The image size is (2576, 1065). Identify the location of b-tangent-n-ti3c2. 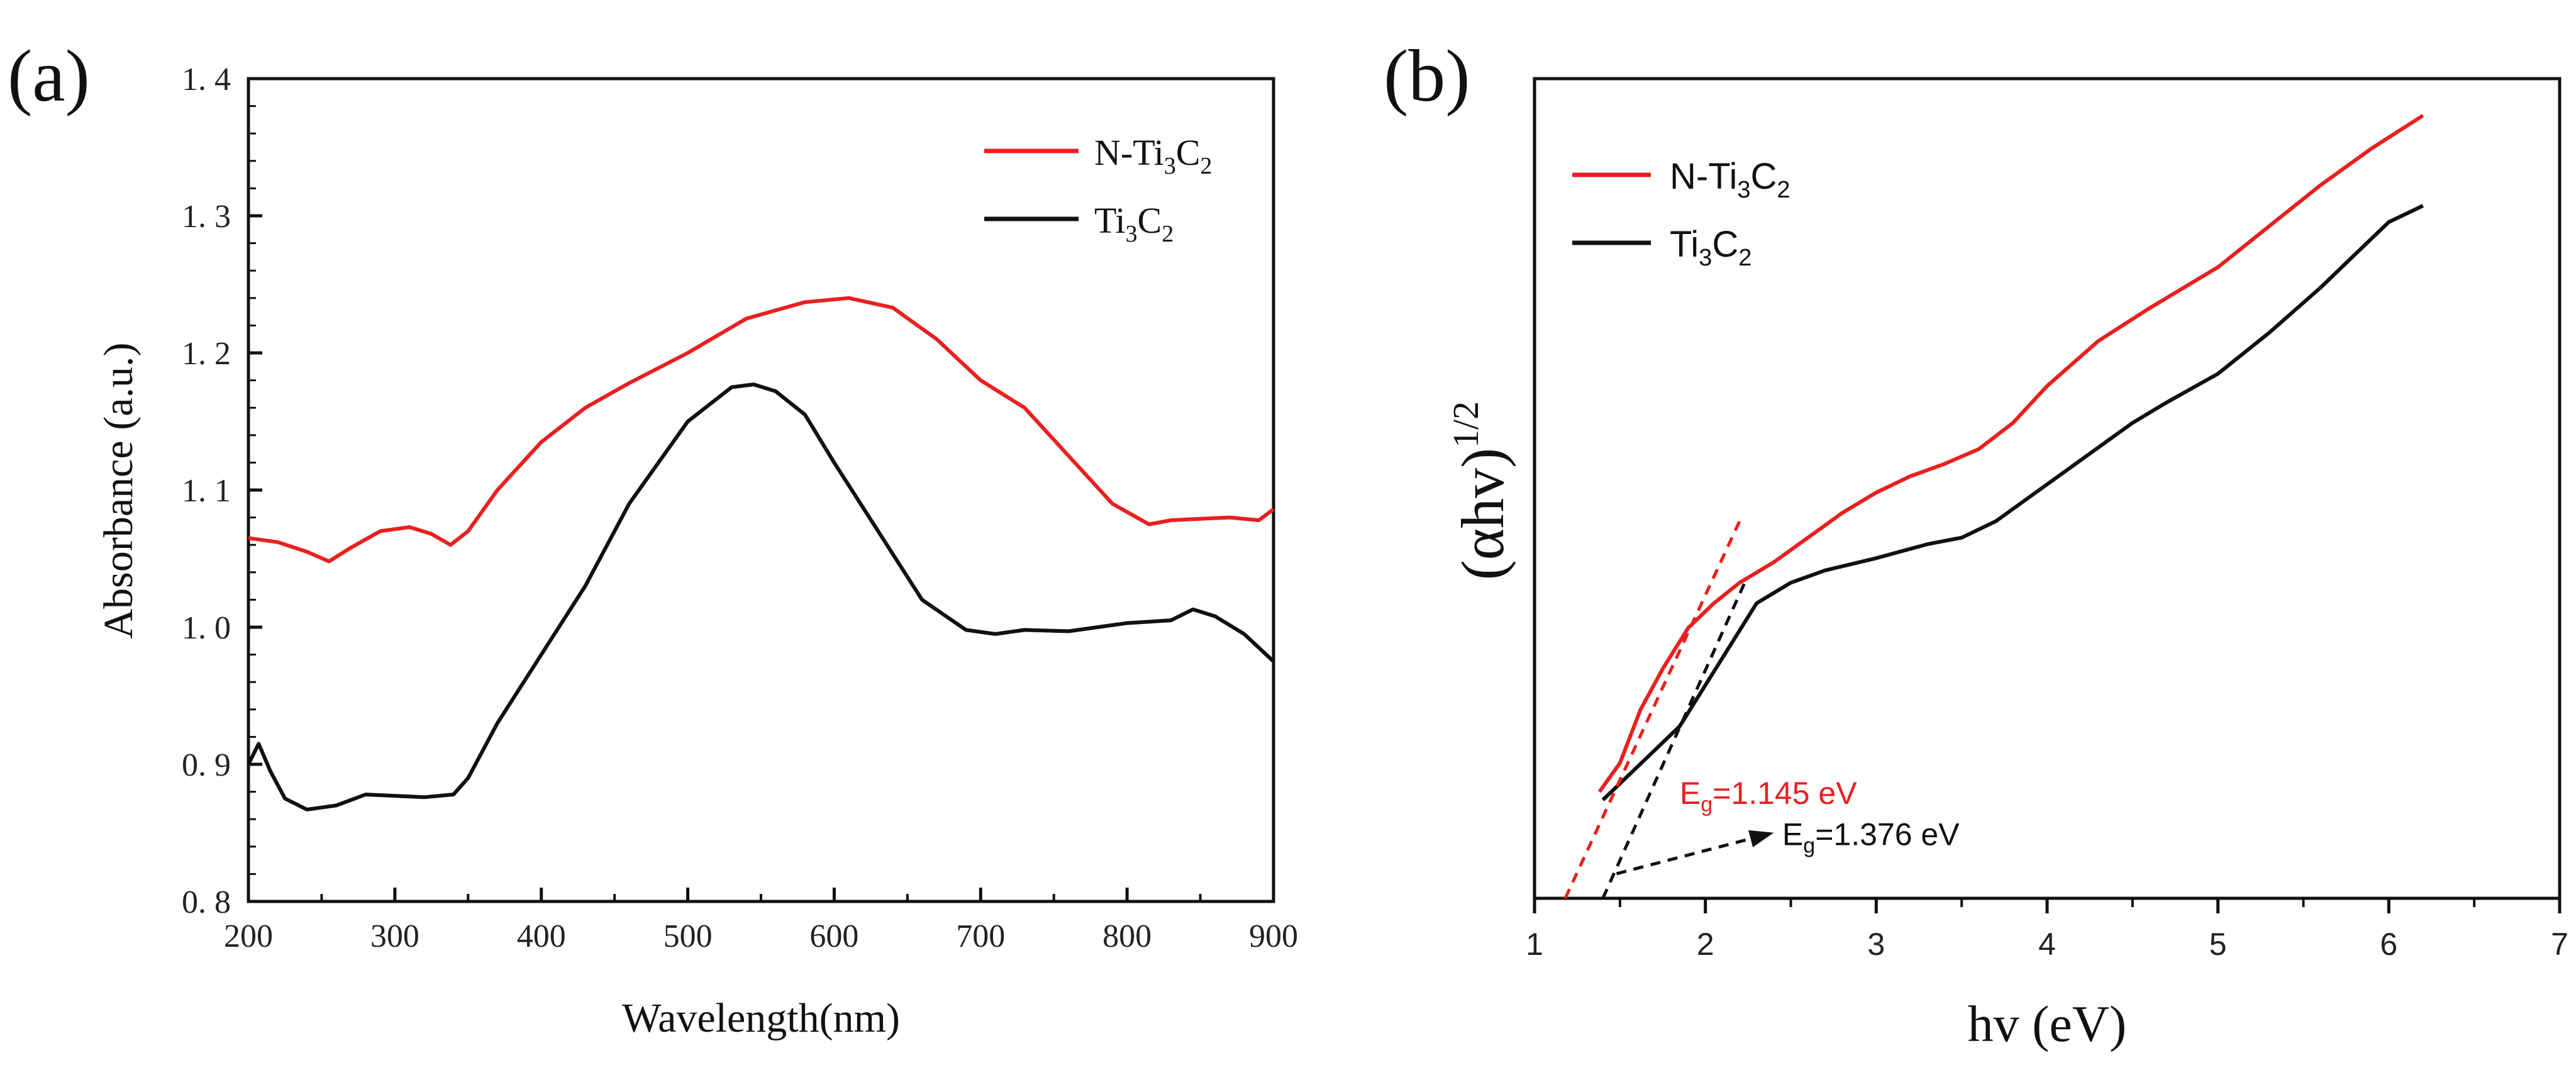
(1652, 710).